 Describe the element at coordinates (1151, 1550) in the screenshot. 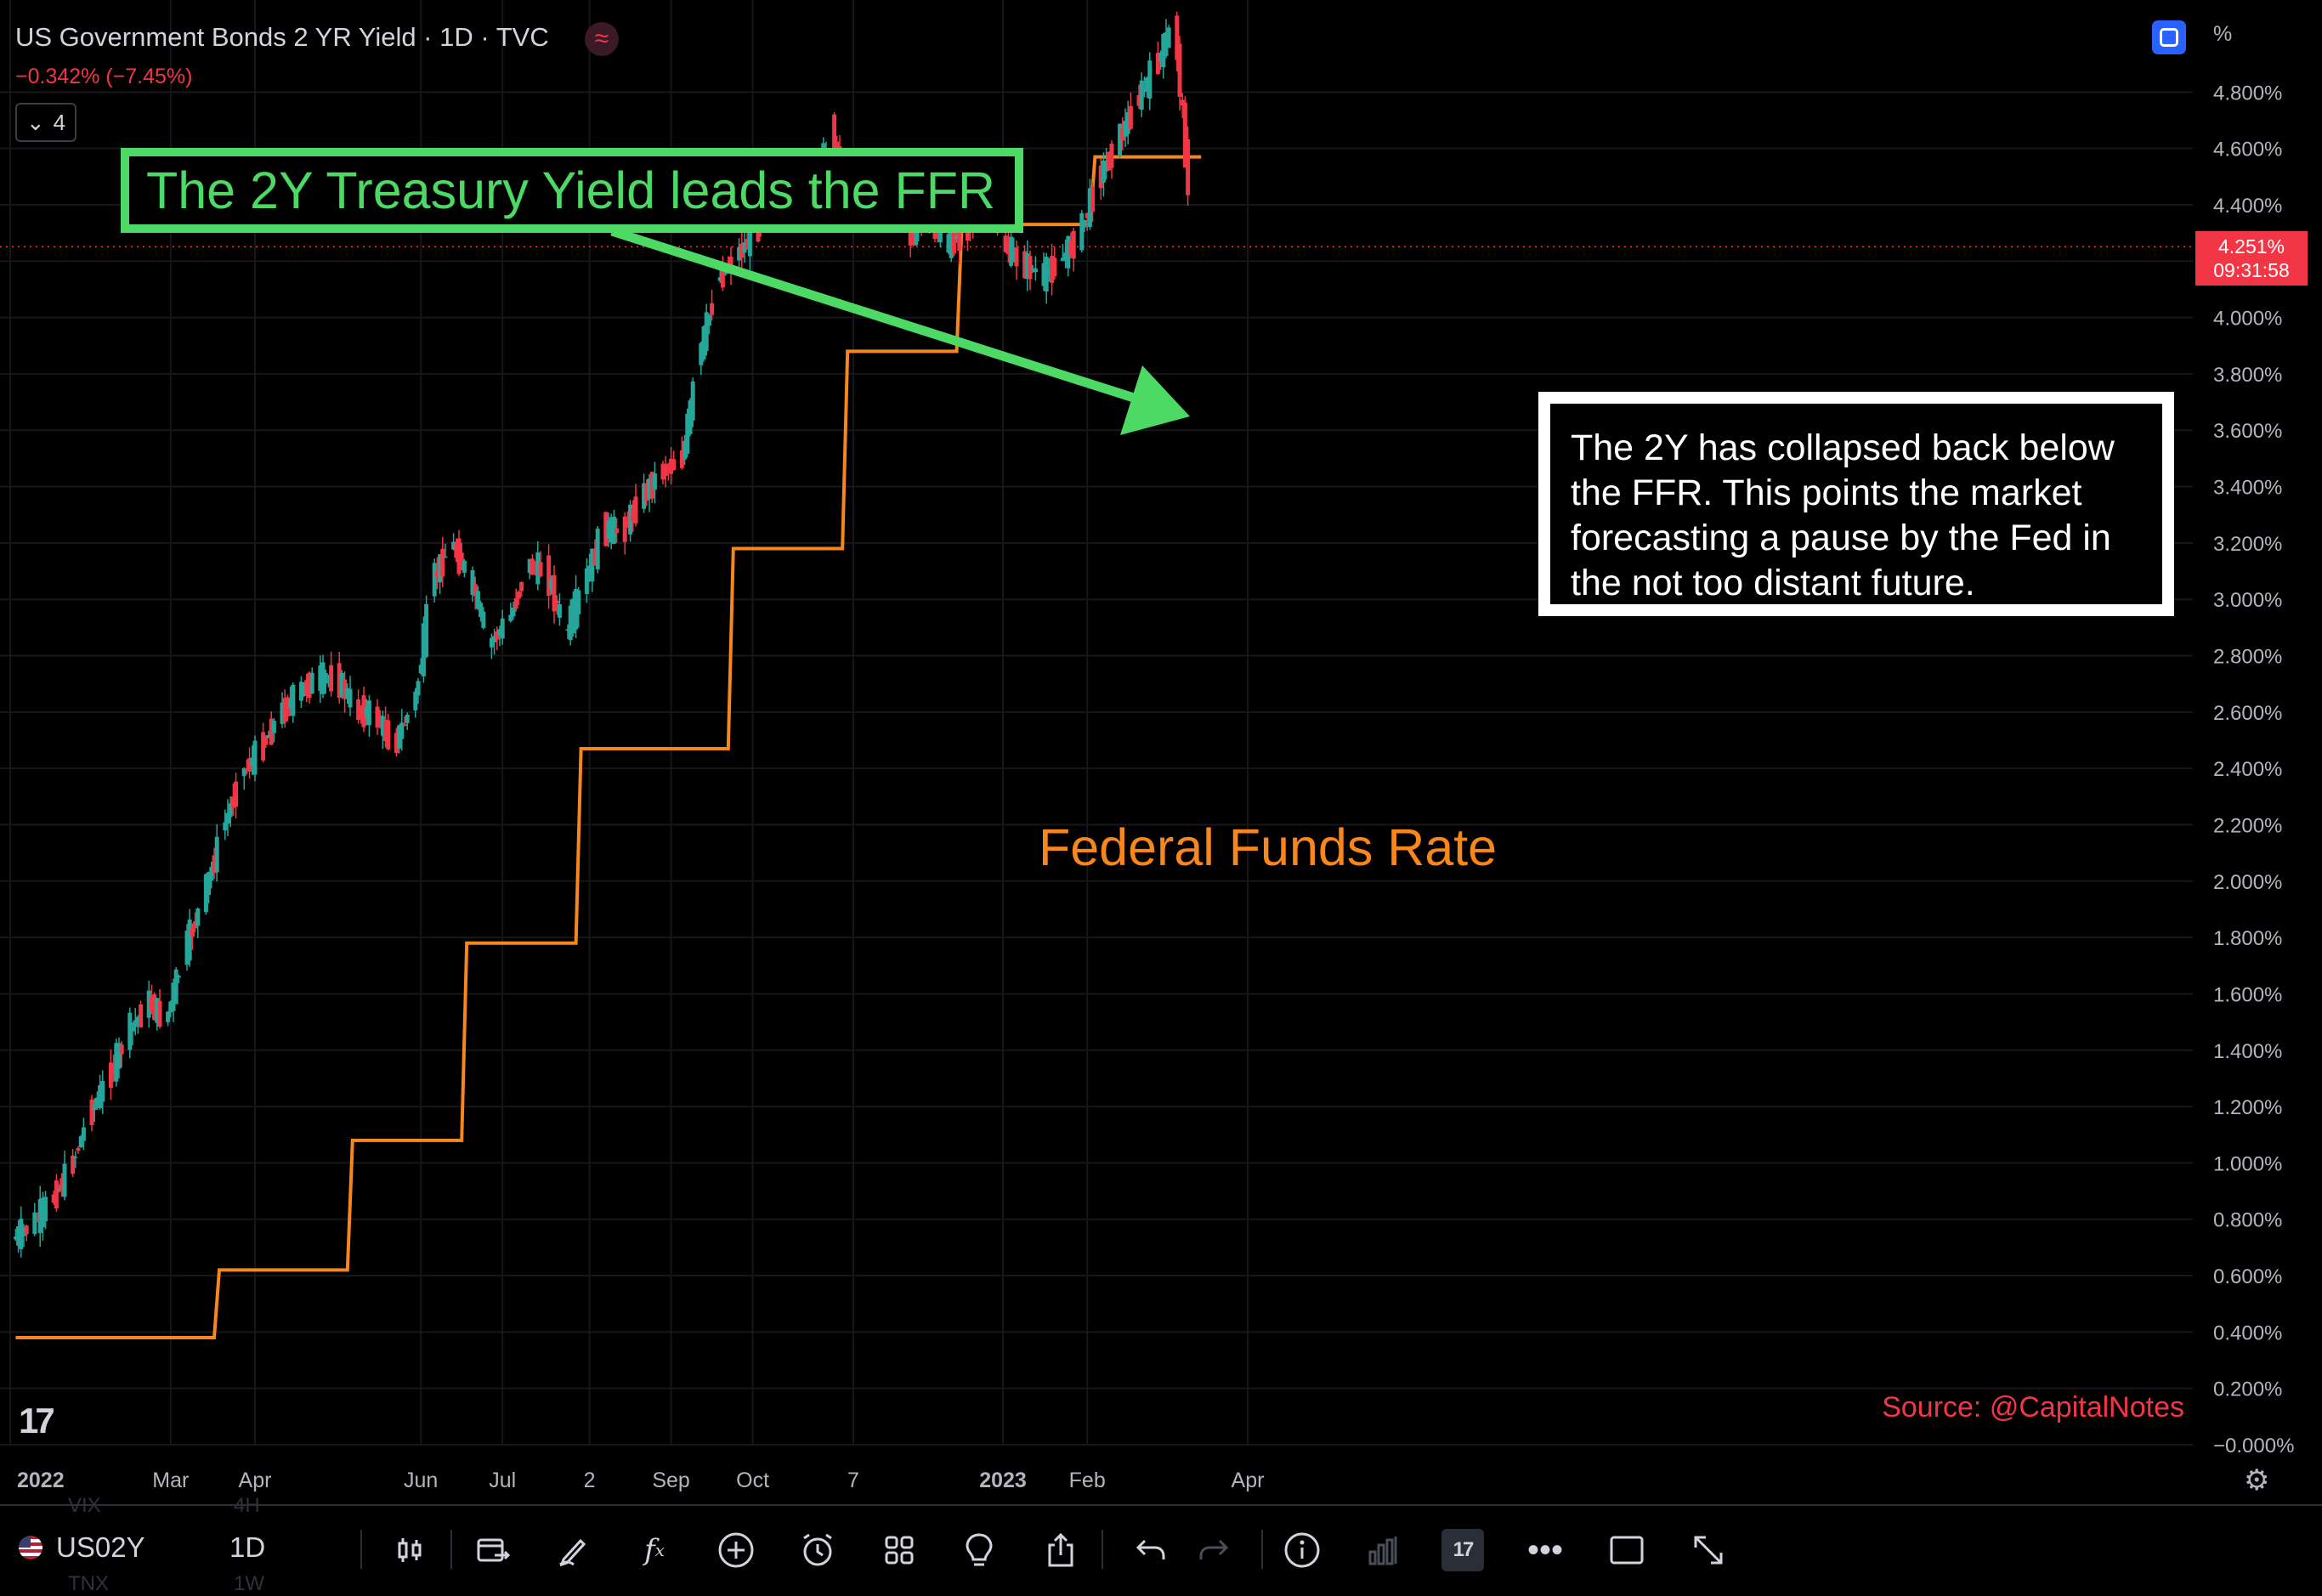

I see `undo-icon` at that location.